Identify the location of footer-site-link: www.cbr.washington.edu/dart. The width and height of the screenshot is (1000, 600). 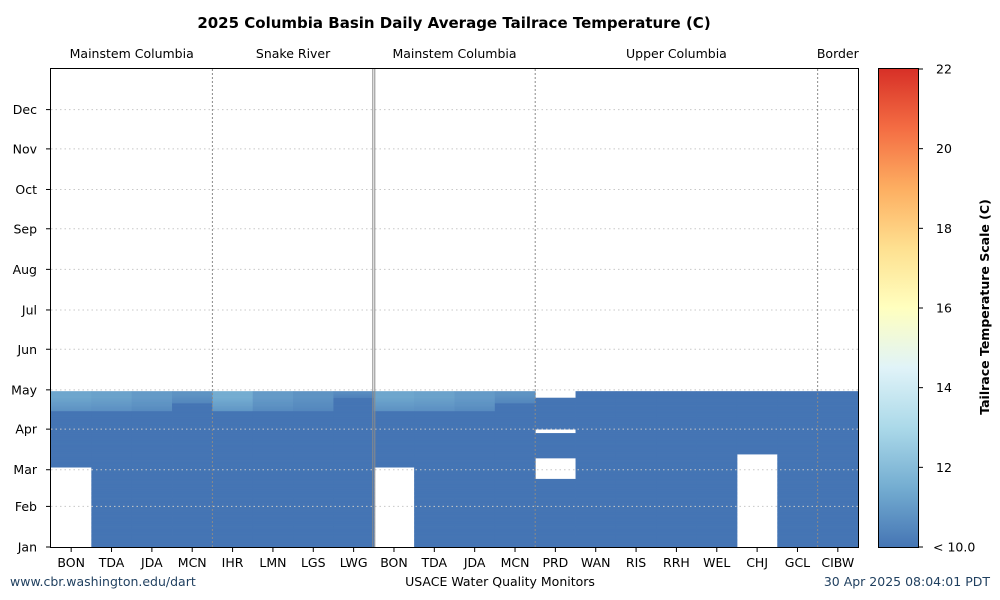
(103, 581).